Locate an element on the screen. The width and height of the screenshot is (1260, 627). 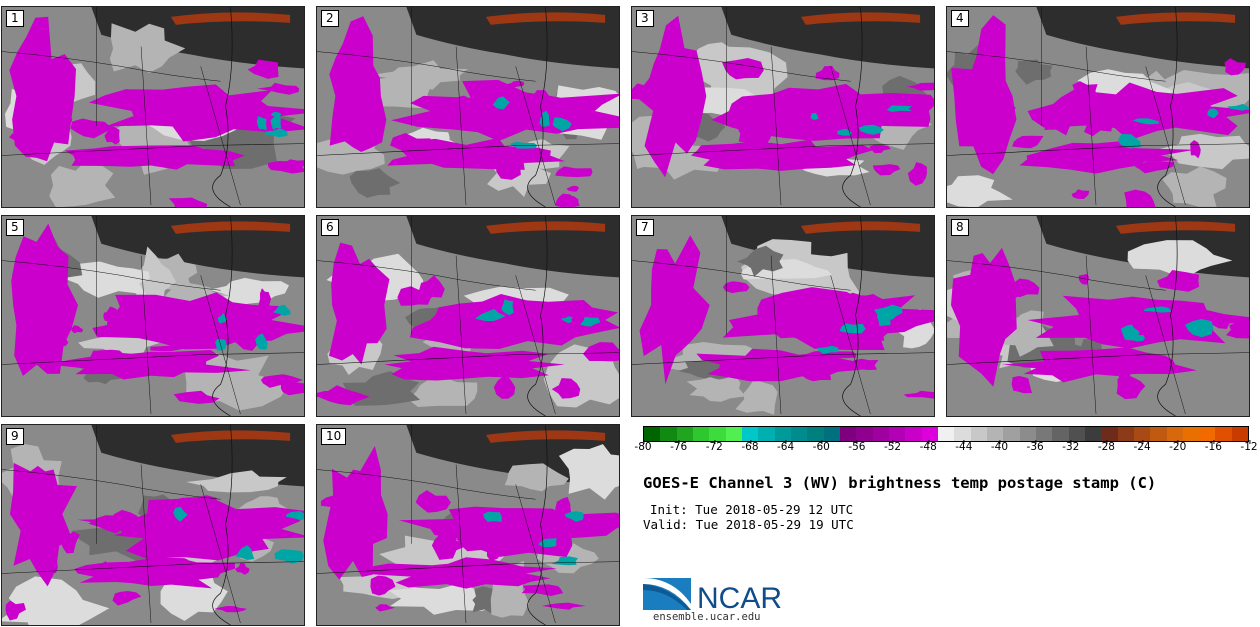
valid-time: Valid: Tue 2018-05-29 19 UTC is located at coordinates (748, 524).